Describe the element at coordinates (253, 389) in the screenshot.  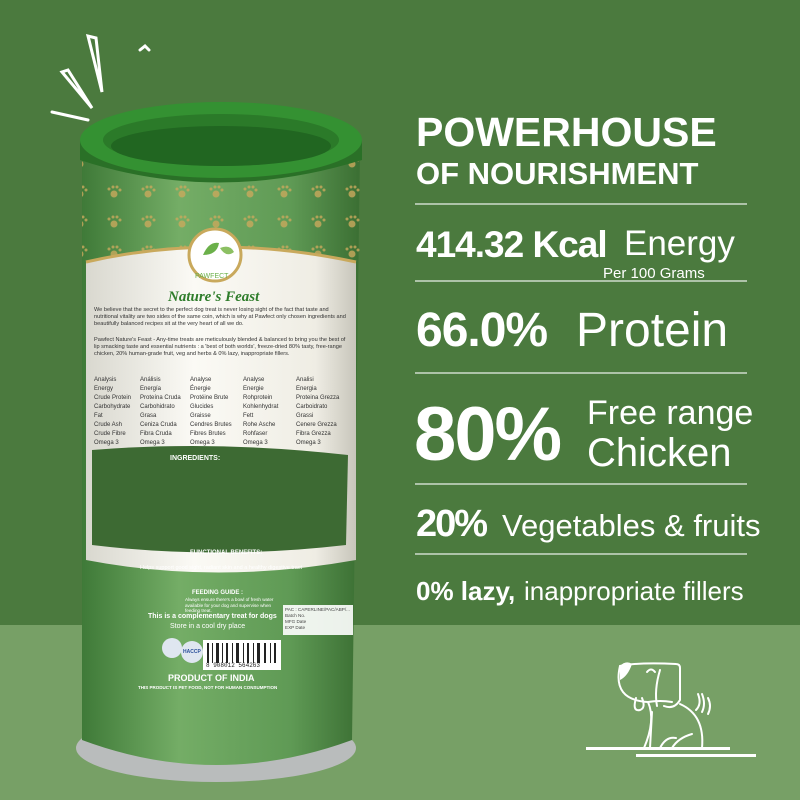
I see `analysis-cell: Energie` at that location.